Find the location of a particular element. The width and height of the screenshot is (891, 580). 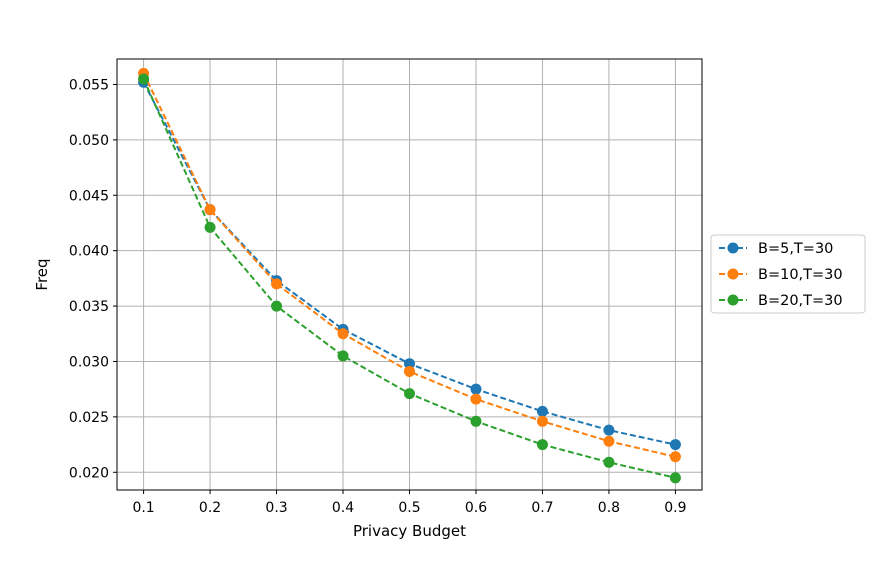

x-tick-label: 0.9 is located at coordinates (675, 508).